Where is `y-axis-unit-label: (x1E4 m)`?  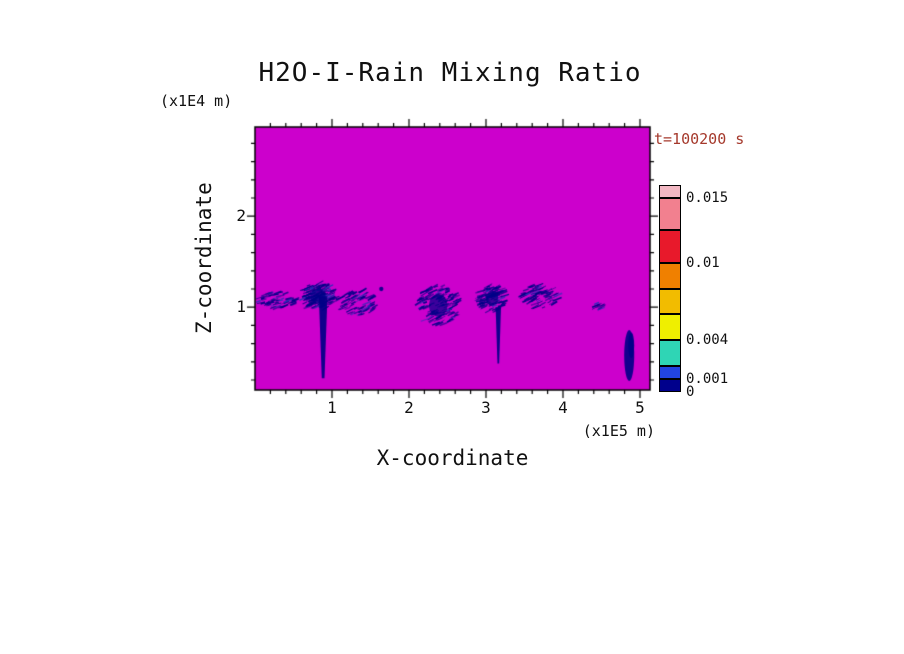
y-axis-unit-label: (x1E4 m) is located at coordinates (196, 101).